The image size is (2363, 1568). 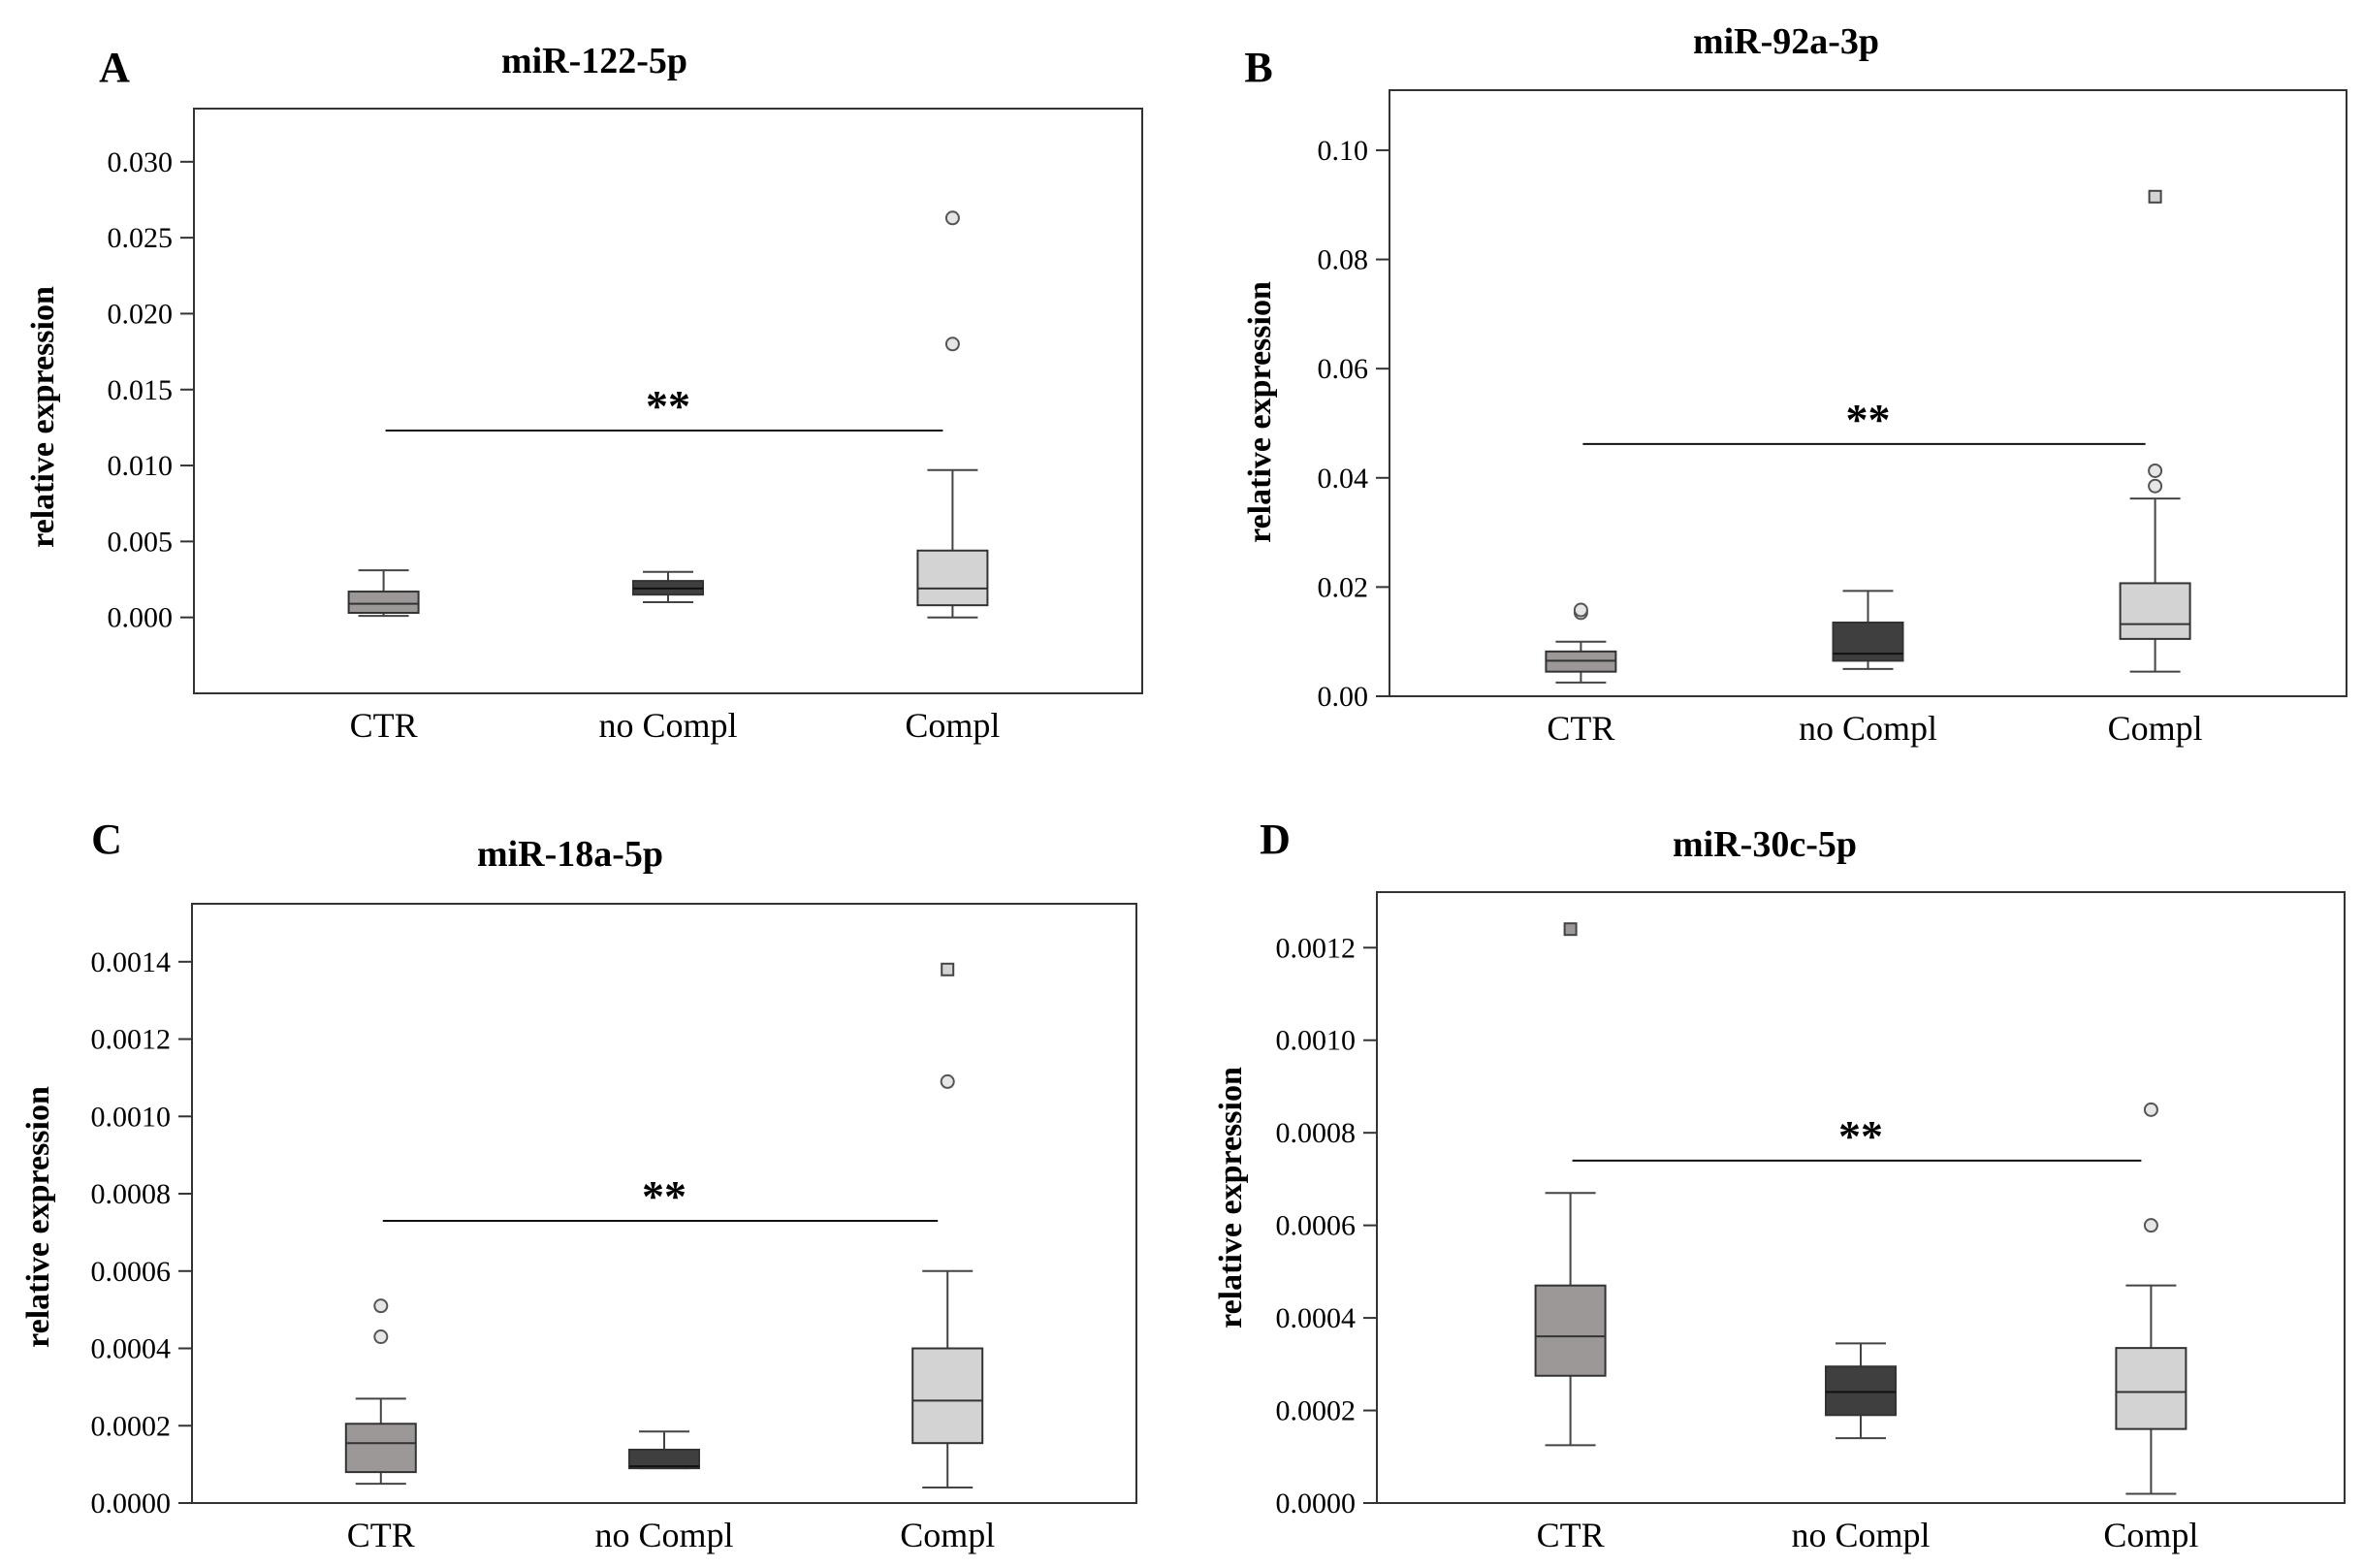 I want to click on y-tick-label: 0.10, so click(x=1343, y=151).